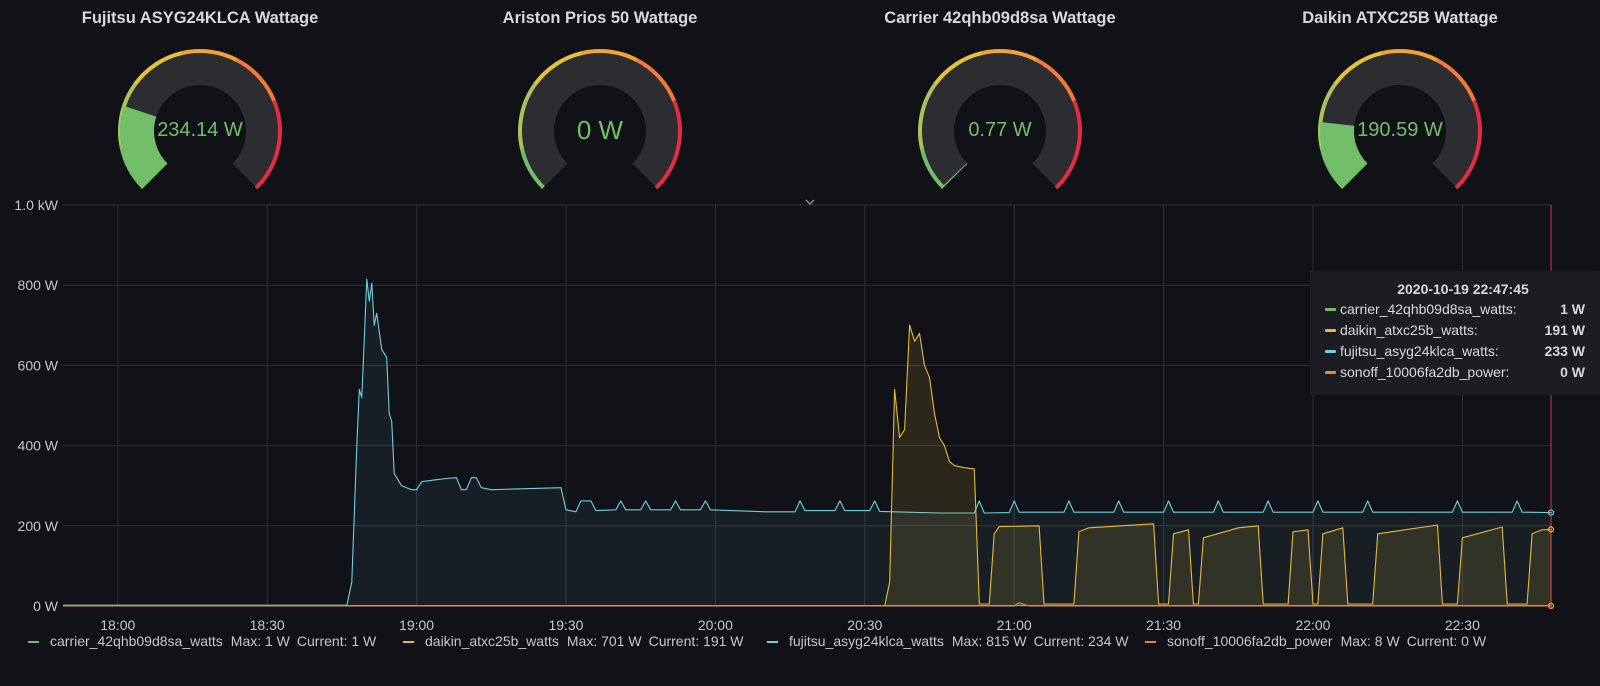 Image resolution: width=1600 pixels, height=686 pixels. I want to click on chevron-down-icon, so click(810, 202).